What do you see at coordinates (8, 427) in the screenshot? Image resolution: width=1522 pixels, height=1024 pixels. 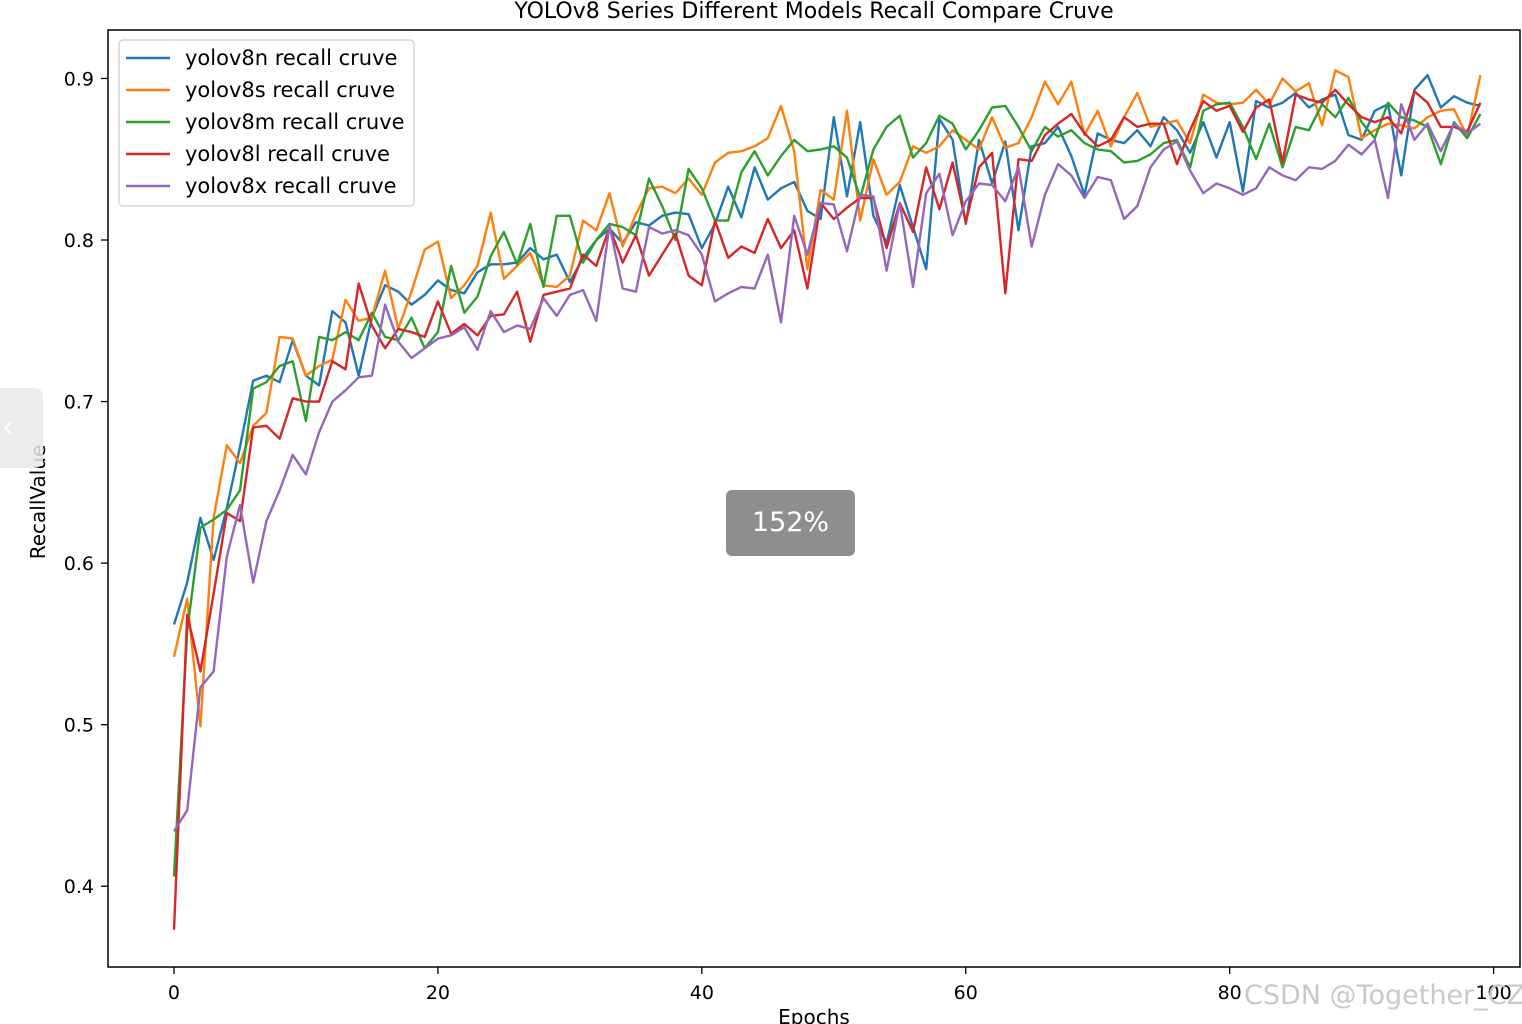 I see `chevron-left-icon: ‹` at bounding box center [8, 427].